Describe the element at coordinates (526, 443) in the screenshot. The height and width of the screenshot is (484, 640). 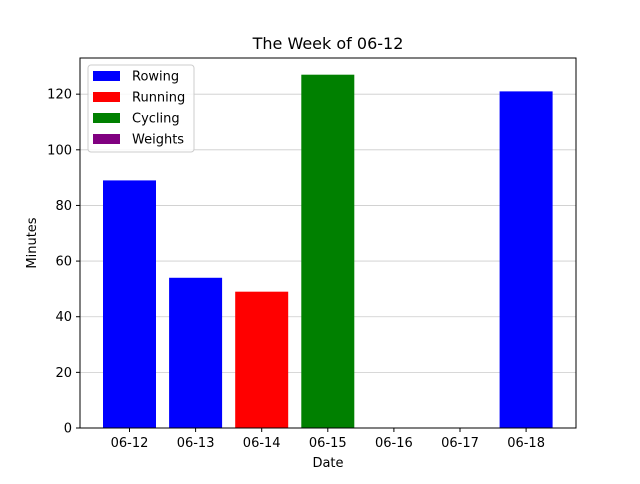
I see `x-tick-label: 06-18` at that location.